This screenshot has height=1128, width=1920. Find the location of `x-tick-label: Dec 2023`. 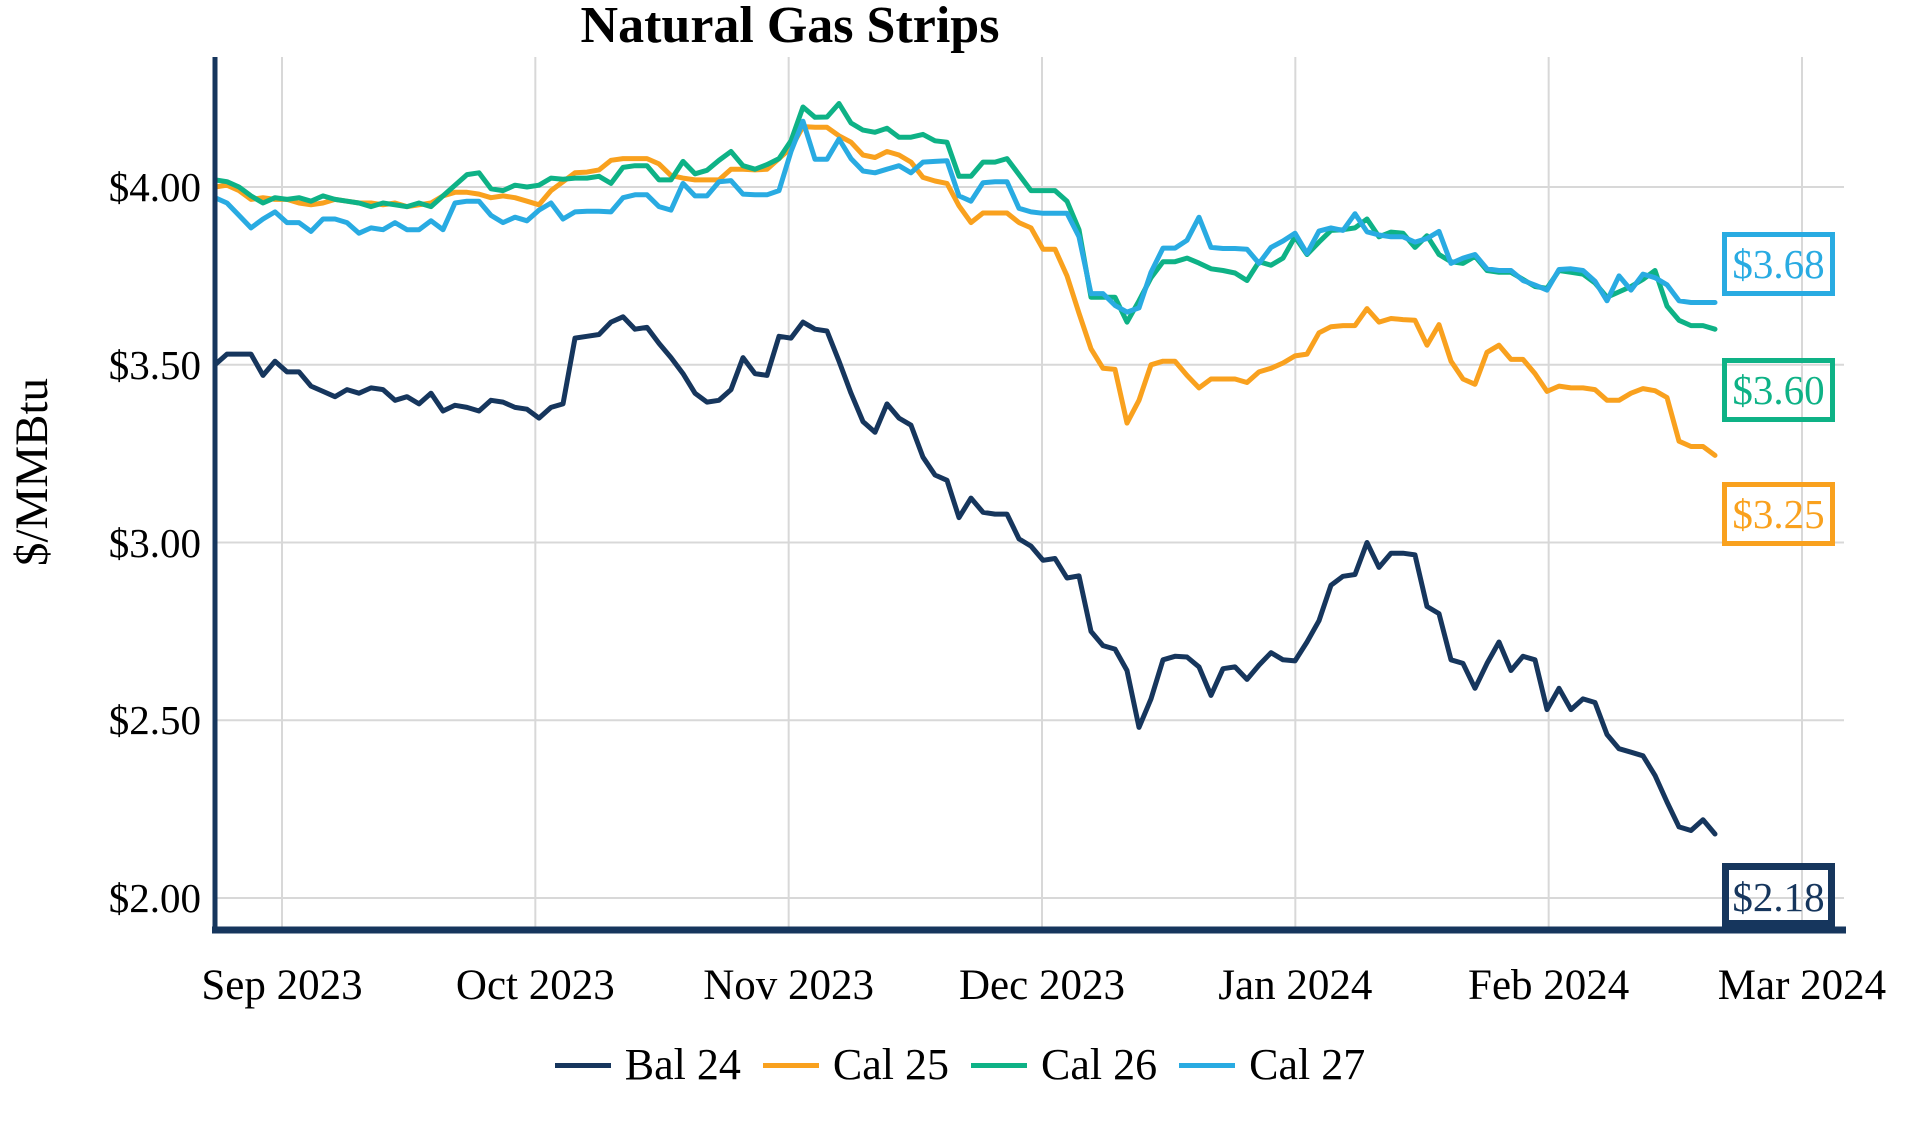

x-tick-label: Dec 2023 is located at coordinates (1042, 985).